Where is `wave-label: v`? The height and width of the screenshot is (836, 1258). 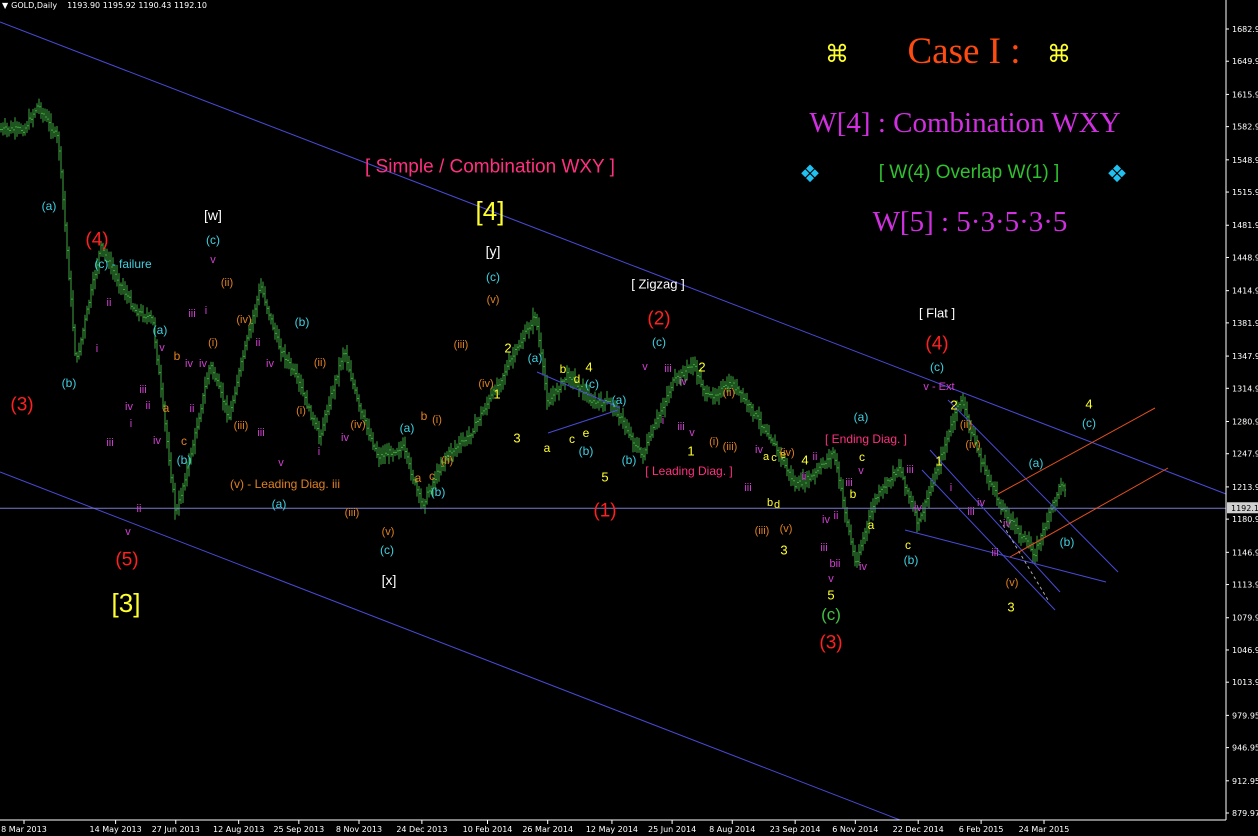
wave-label: v is located at coordinates (645, 367).